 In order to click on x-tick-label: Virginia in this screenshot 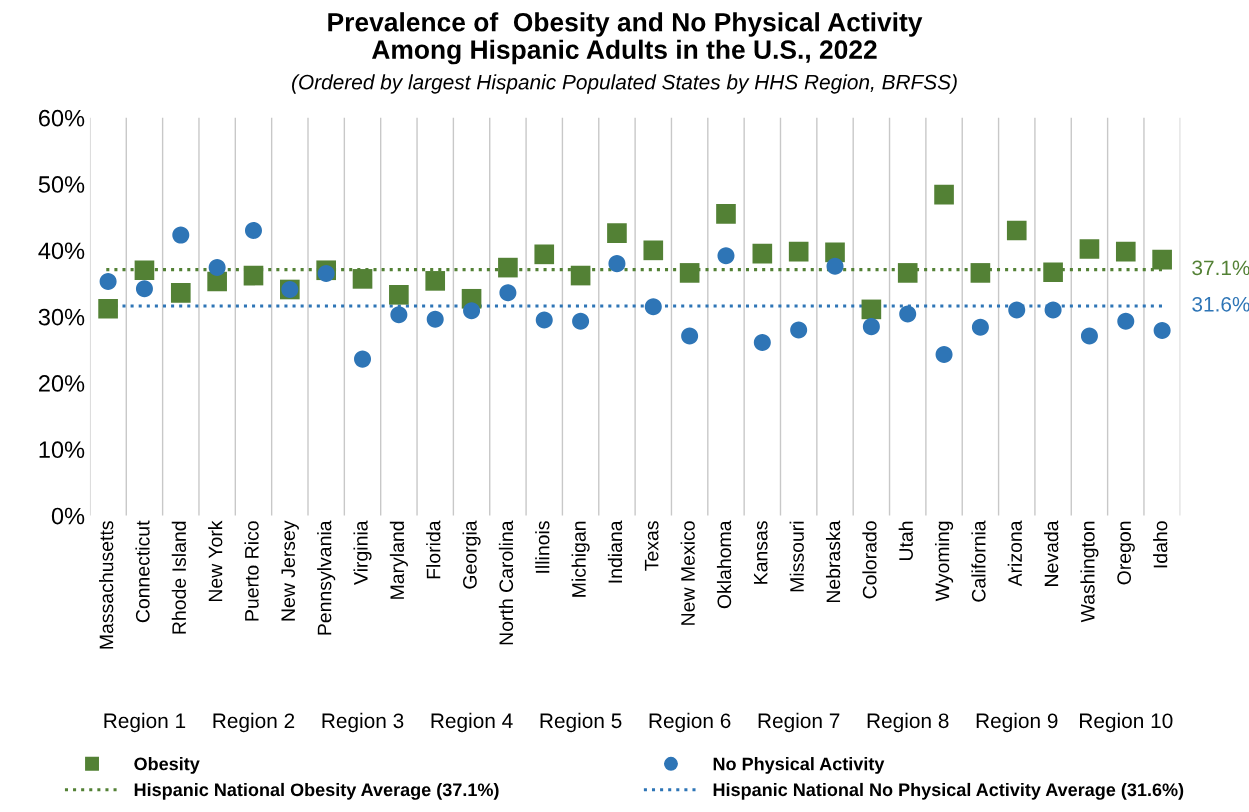, I will do `click(362, 552)`.